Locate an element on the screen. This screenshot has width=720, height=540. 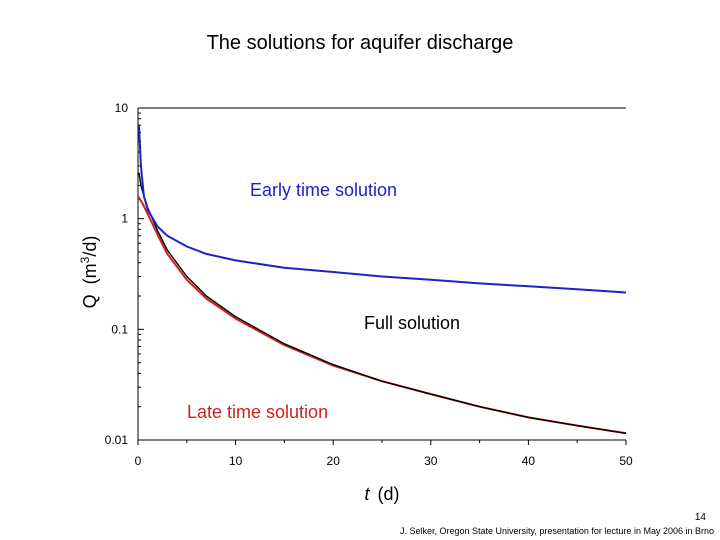
x-tick-label: 0 is located at coordinates (138, 461).